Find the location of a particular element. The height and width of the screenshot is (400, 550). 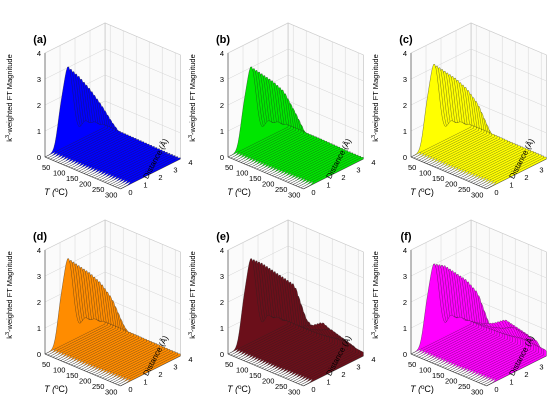

panel-label: (e) is located at coordinates (223, 237).